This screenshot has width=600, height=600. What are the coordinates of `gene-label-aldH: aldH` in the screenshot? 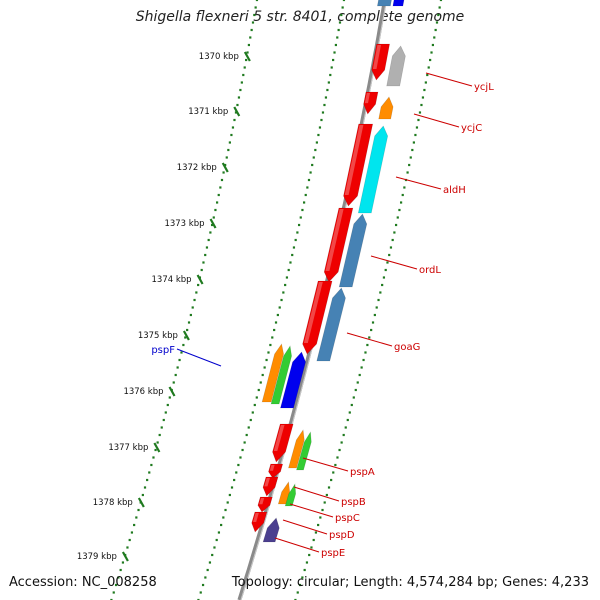 It's located at (454, 190).